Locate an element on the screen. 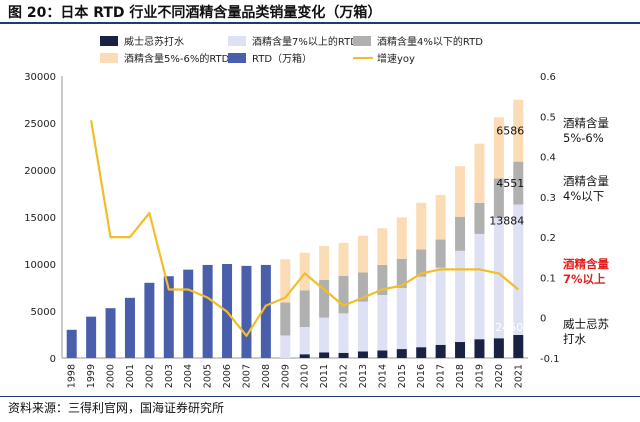 Image resolution: width=640 pixels, height=422 pixels. x-tick-label: 2004 is located at coordinates (188, 376).